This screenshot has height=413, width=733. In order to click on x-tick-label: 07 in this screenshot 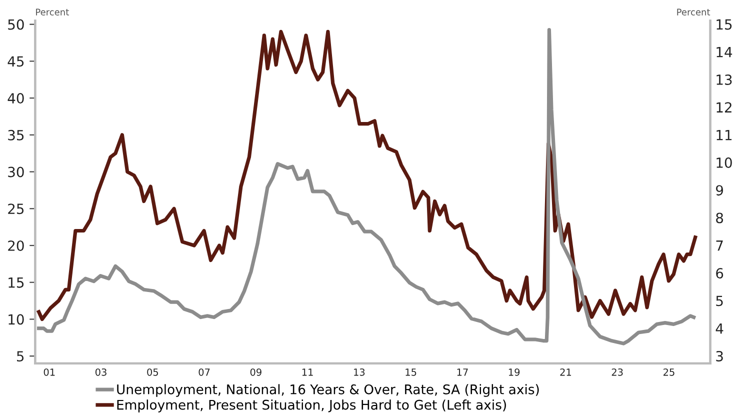, I will do `click(204, 372)`.